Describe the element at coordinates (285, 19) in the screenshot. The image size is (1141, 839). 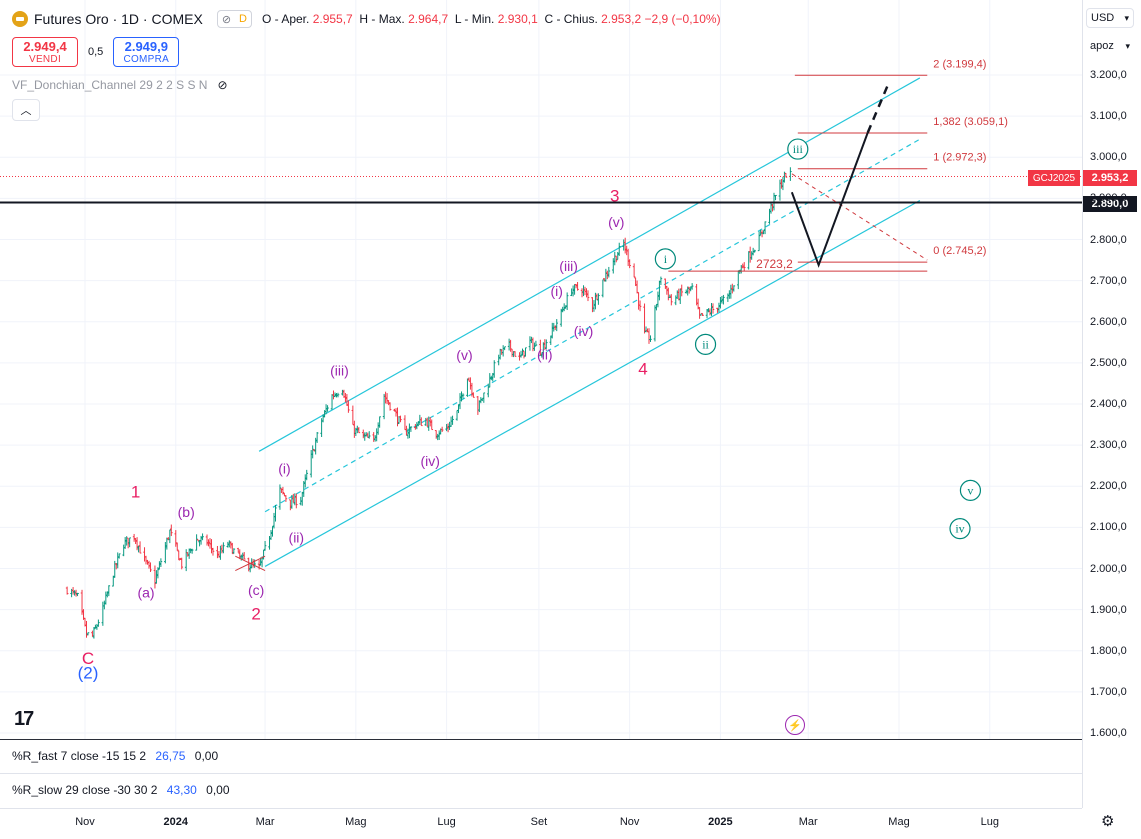
I see `open-label: O - Aper.` at that location.